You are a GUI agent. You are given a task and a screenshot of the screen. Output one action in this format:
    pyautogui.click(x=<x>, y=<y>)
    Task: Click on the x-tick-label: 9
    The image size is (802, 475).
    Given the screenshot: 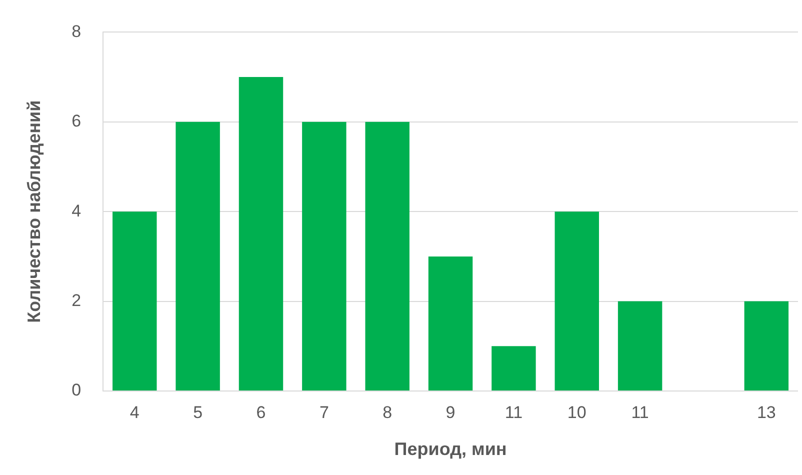 What is the action you would take?
    pyautogui.click(x=451, y=412)
    